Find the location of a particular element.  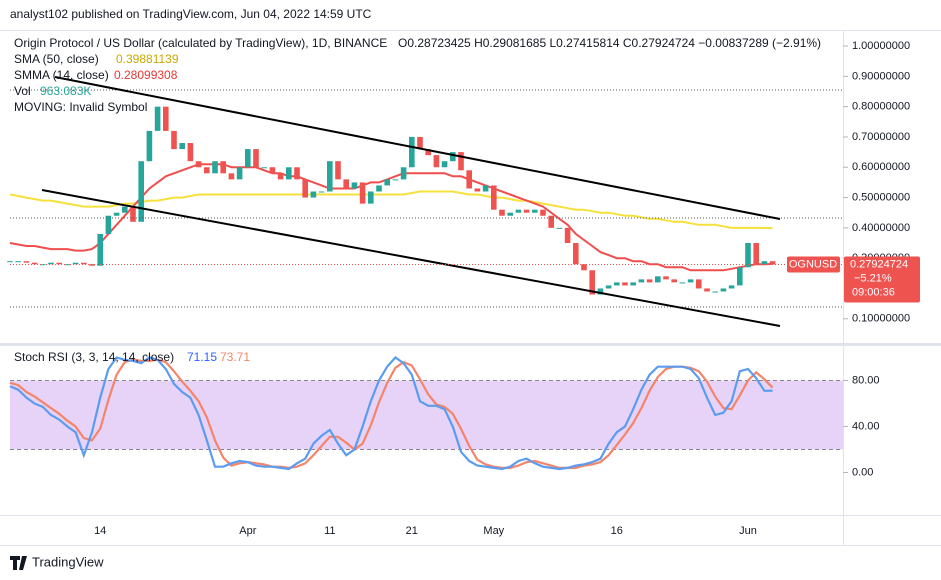

y-tick-label: 0.00 is located at coordinates (862, 472).